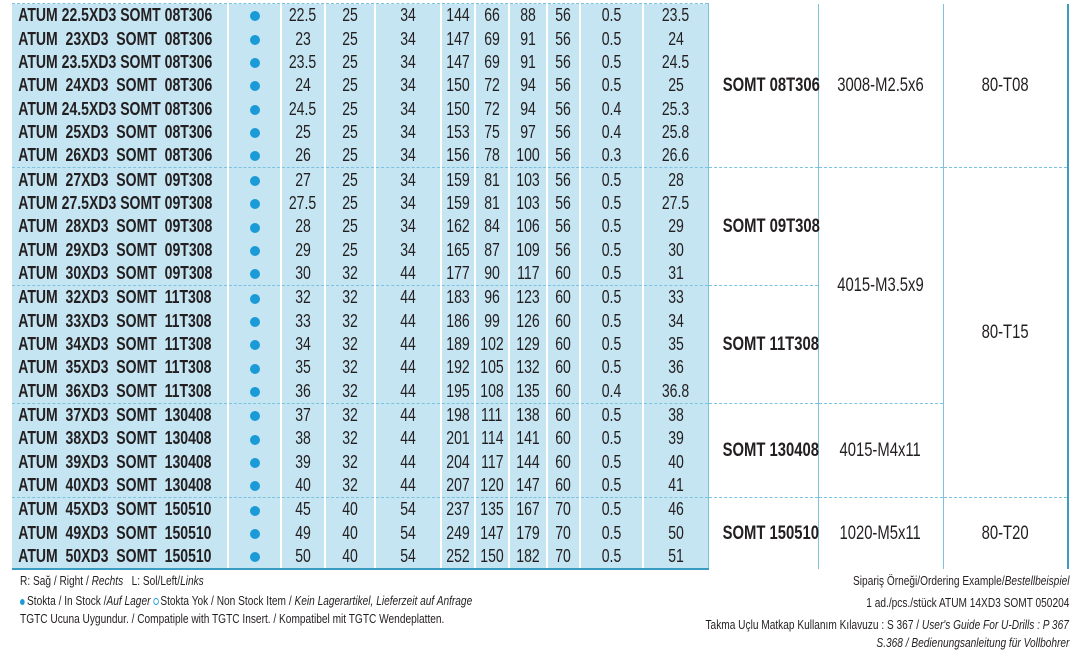  I want to click on cell-text: ATUM 50XD3 SOMT 150510, so click(115, 556).